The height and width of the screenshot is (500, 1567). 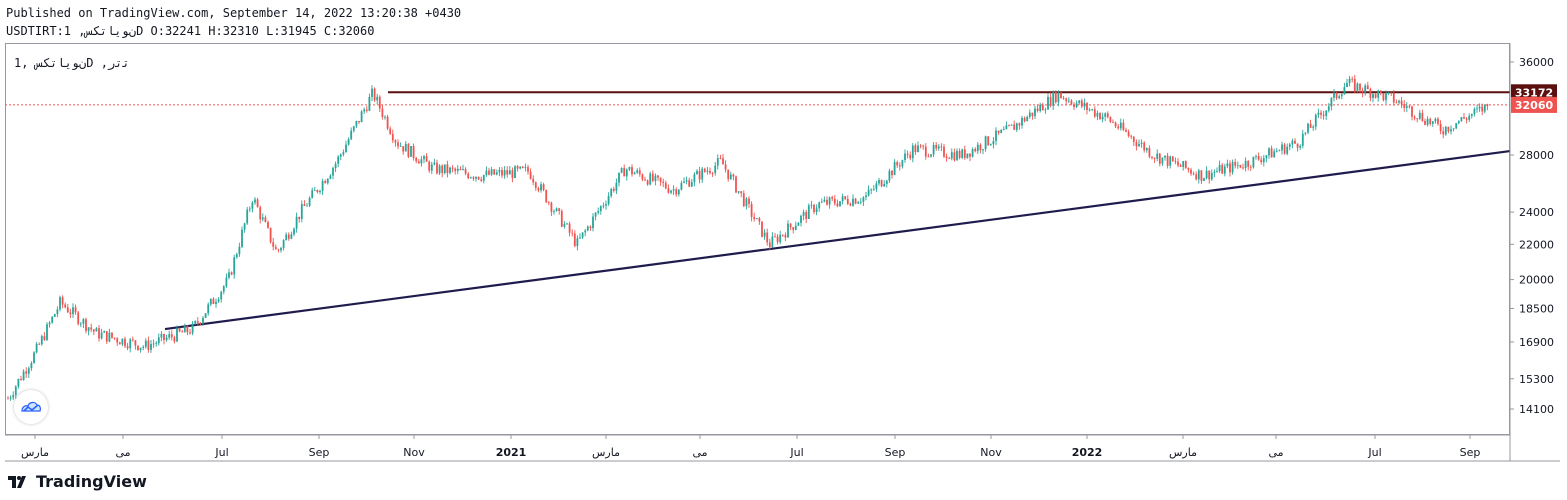 I want to click on time-tick-label: ﻣﯽ, so click(x=1275, y=452).